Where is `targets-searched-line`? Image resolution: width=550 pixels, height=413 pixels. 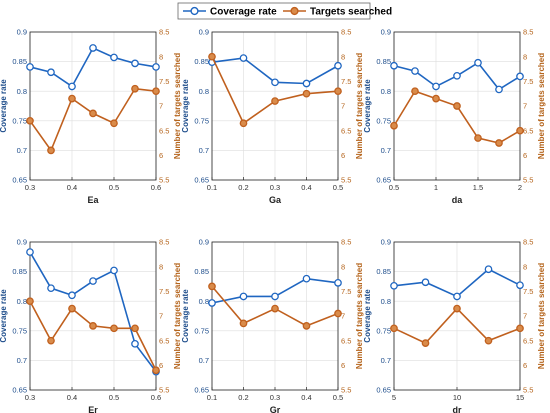 targets-searched-line is located at coordinates (457, 117).